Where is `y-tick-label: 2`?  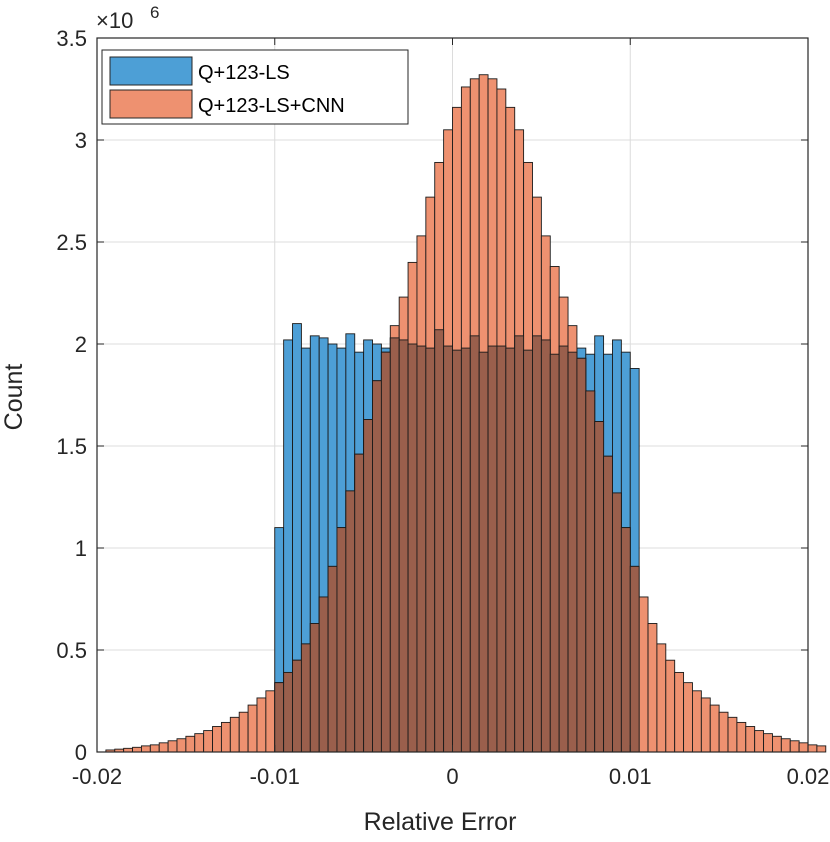
y-tick-label: 2 is located at coordinates (81, 344).